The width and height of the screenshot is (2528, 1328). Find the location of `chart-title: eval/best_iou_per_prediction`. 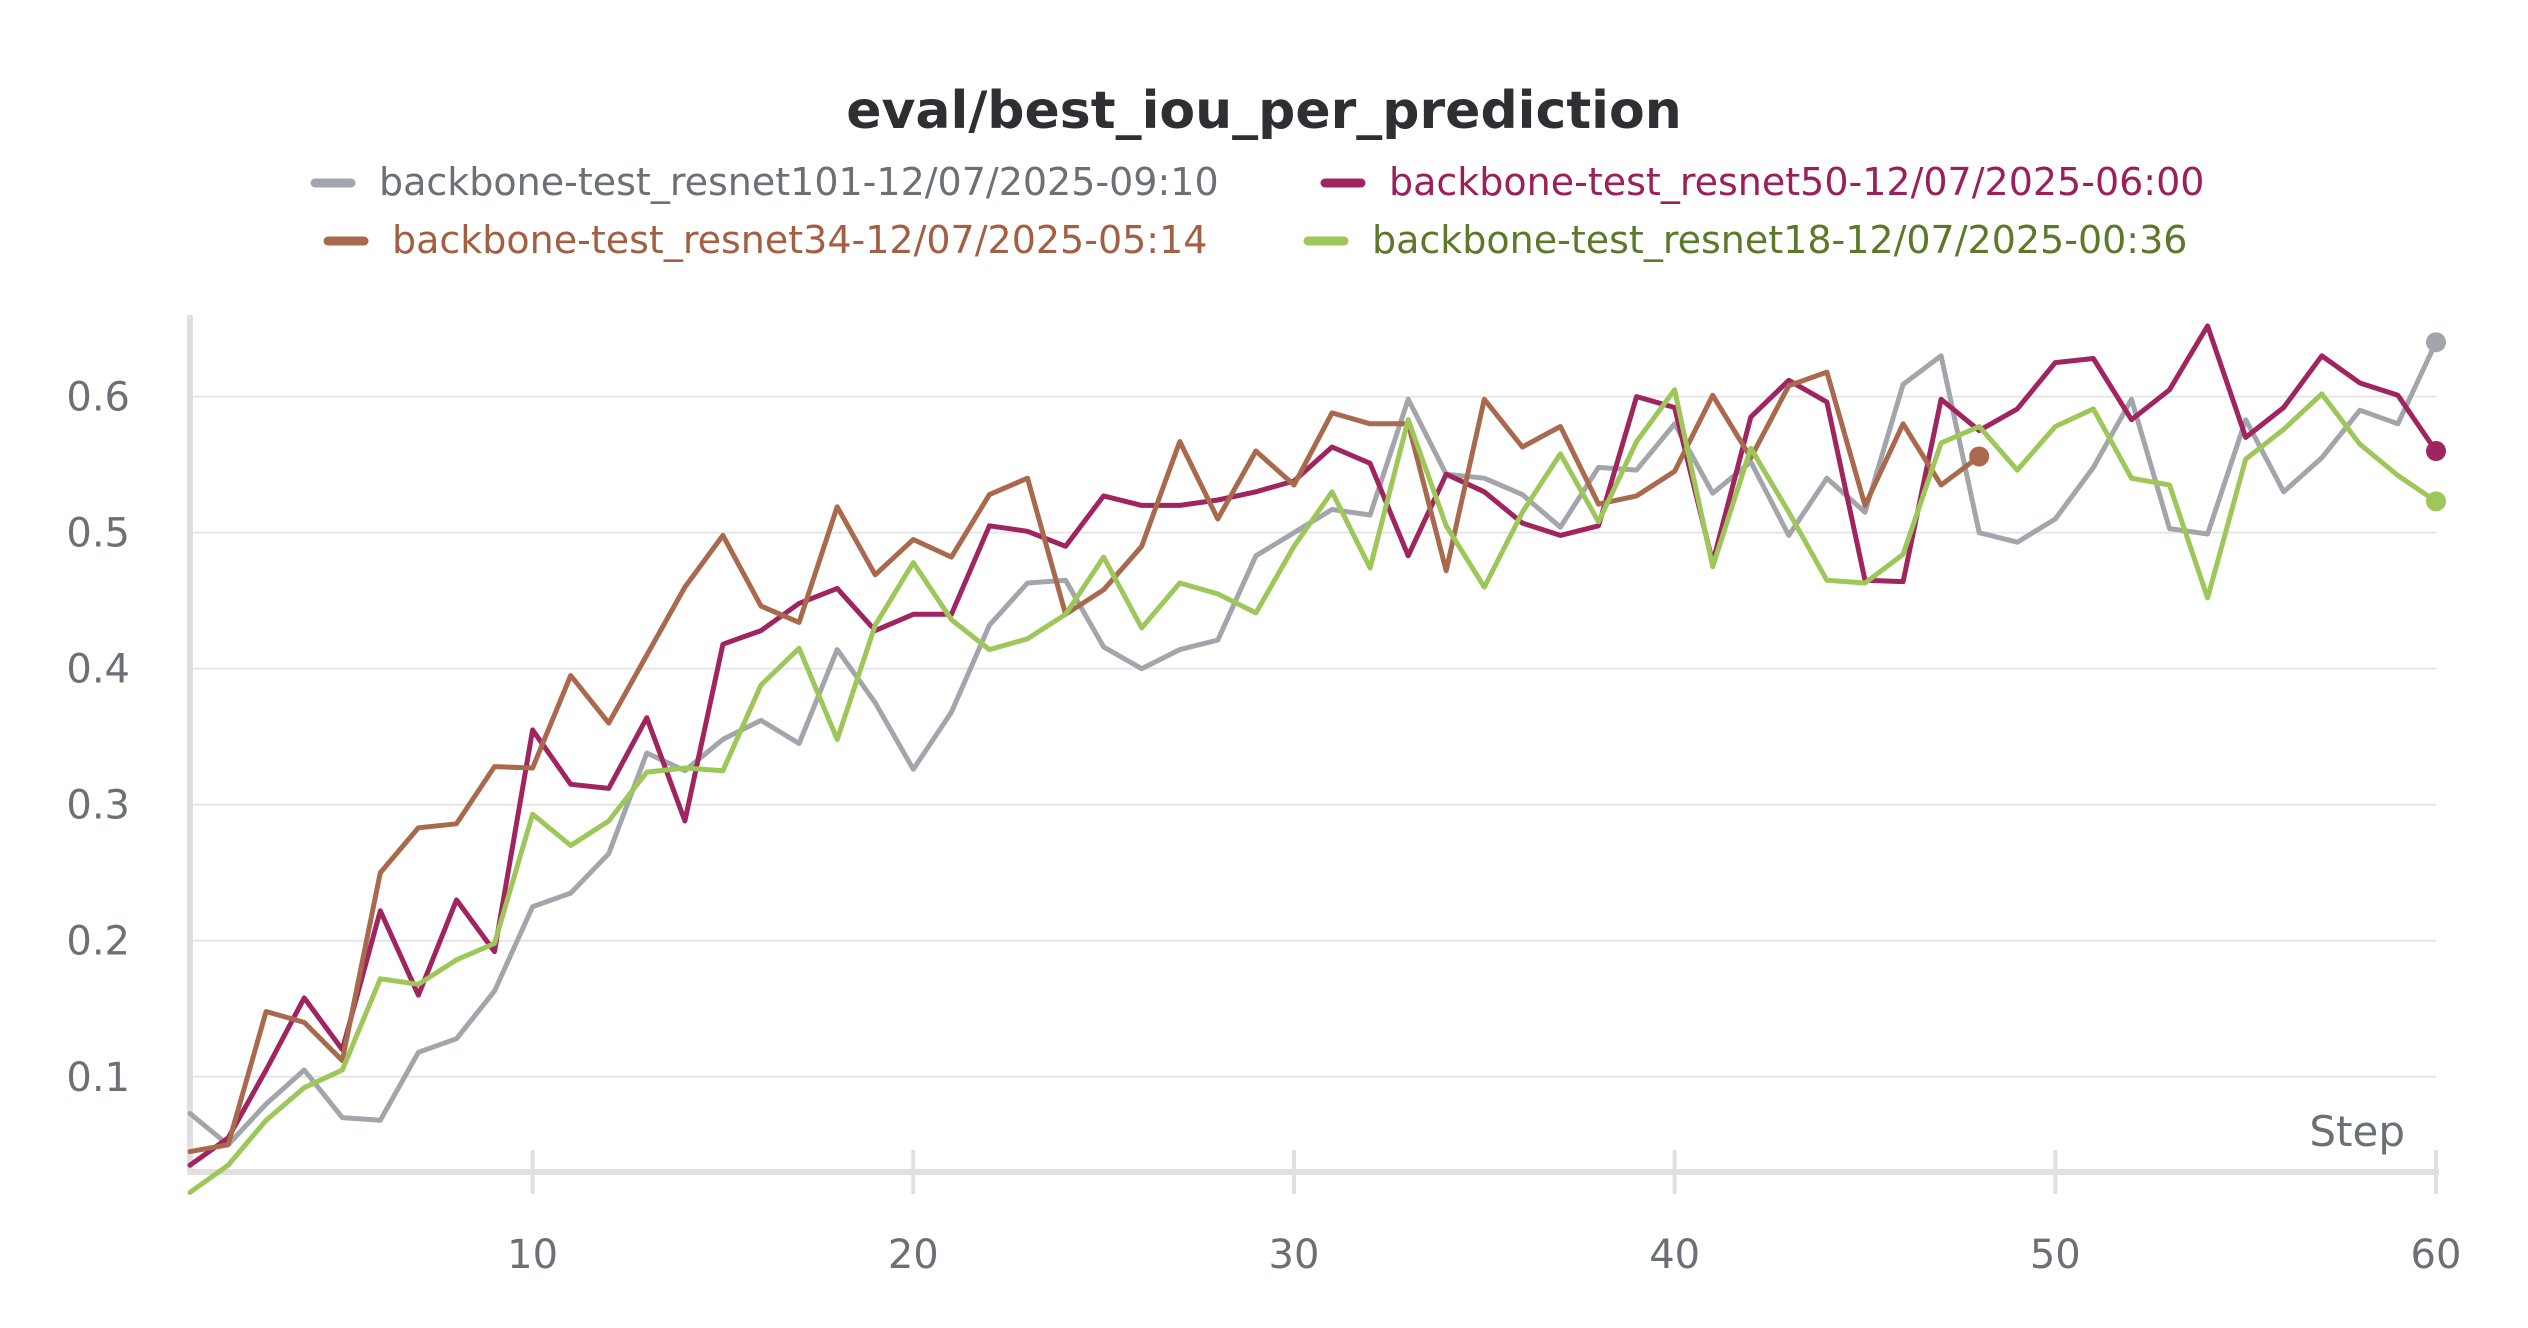

chart-title: eval/best_iou_per_prediction is located at coordinates (1264, 111).